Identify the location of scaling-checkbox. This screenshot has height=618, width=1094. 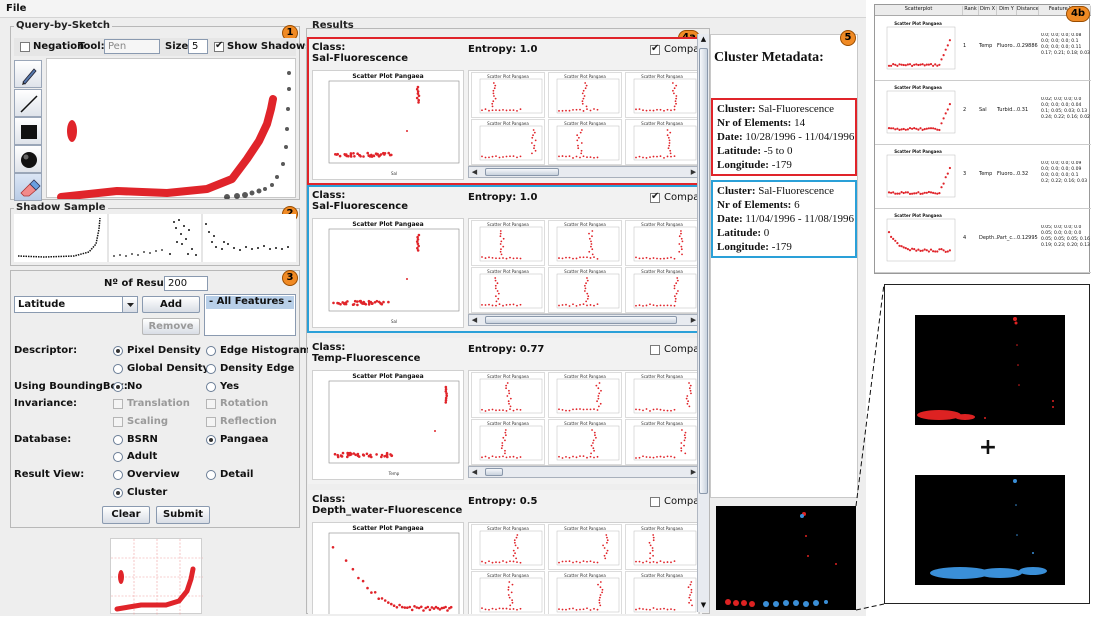
(118, 422).